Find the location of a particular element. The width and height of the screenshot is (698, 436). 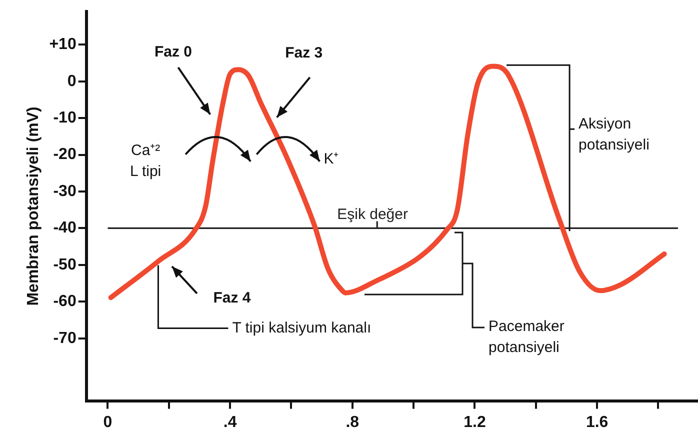

annotation: Pacemaker potansiyeli is located at coordinates (526, 337).